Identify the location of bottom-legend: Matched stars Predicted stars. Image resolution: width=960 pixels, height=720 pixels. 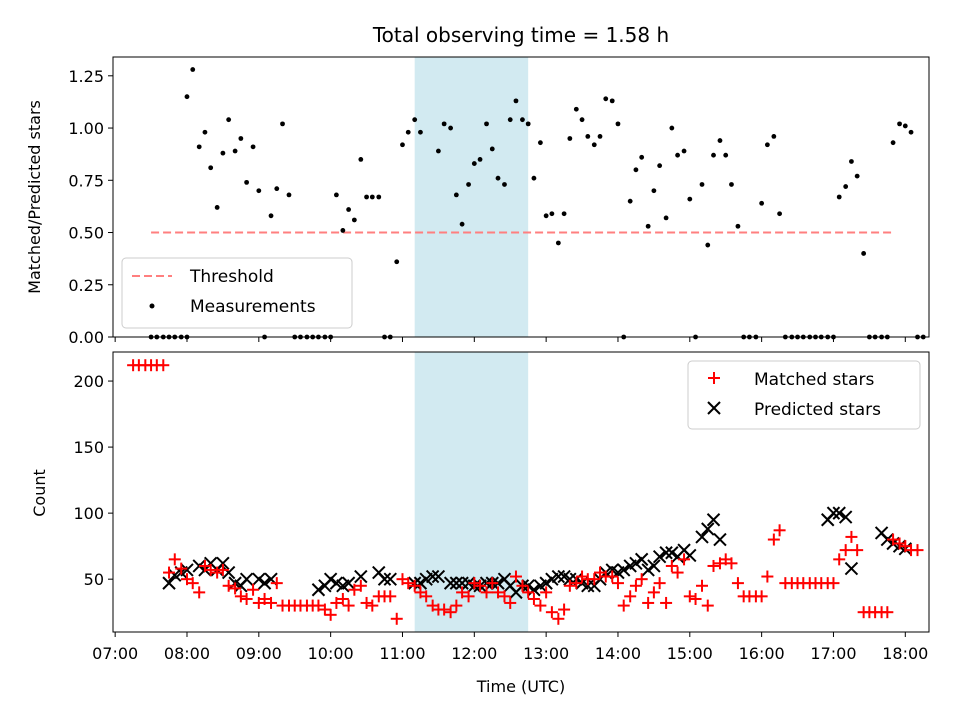
(804, 395).